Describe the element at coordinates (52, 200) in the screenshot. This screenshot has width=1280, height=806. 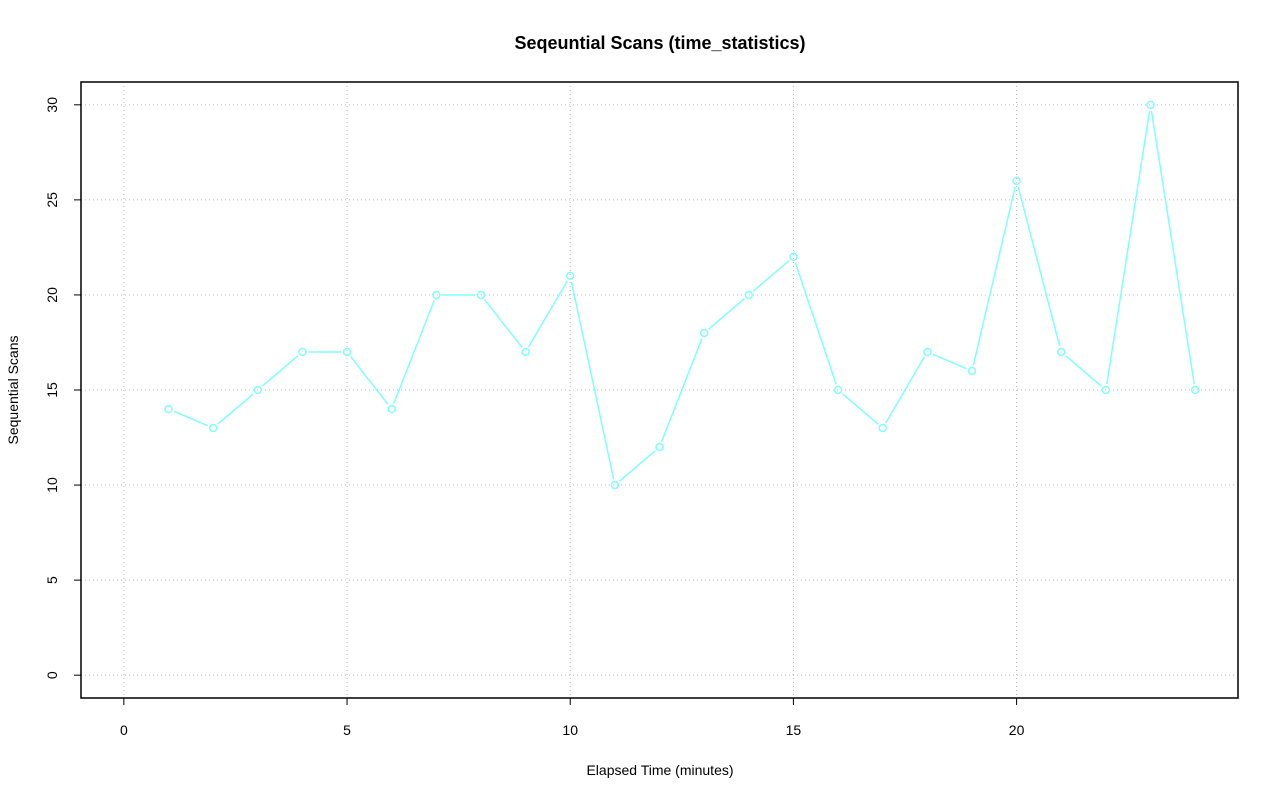
I see `y-tick-label: 25` at that location.